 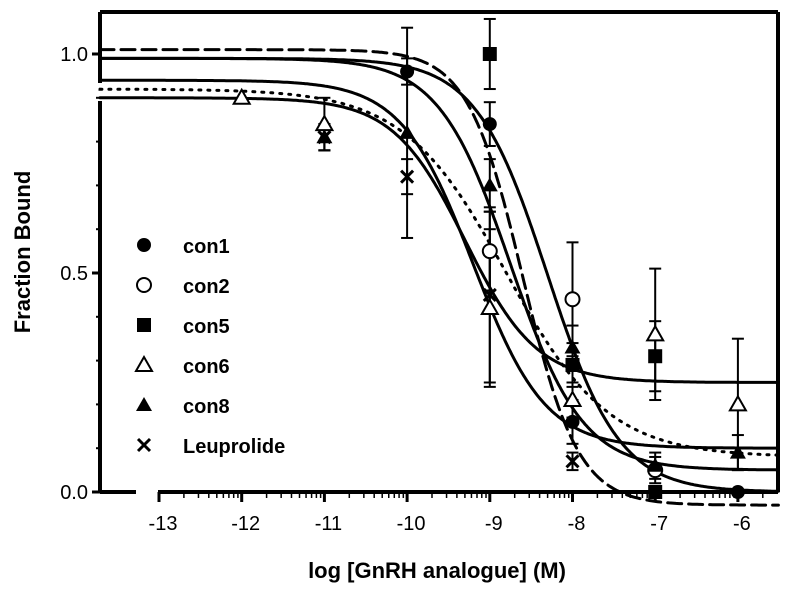 I want to click on legend-label-con8: con8, so click(x=206, y=407).